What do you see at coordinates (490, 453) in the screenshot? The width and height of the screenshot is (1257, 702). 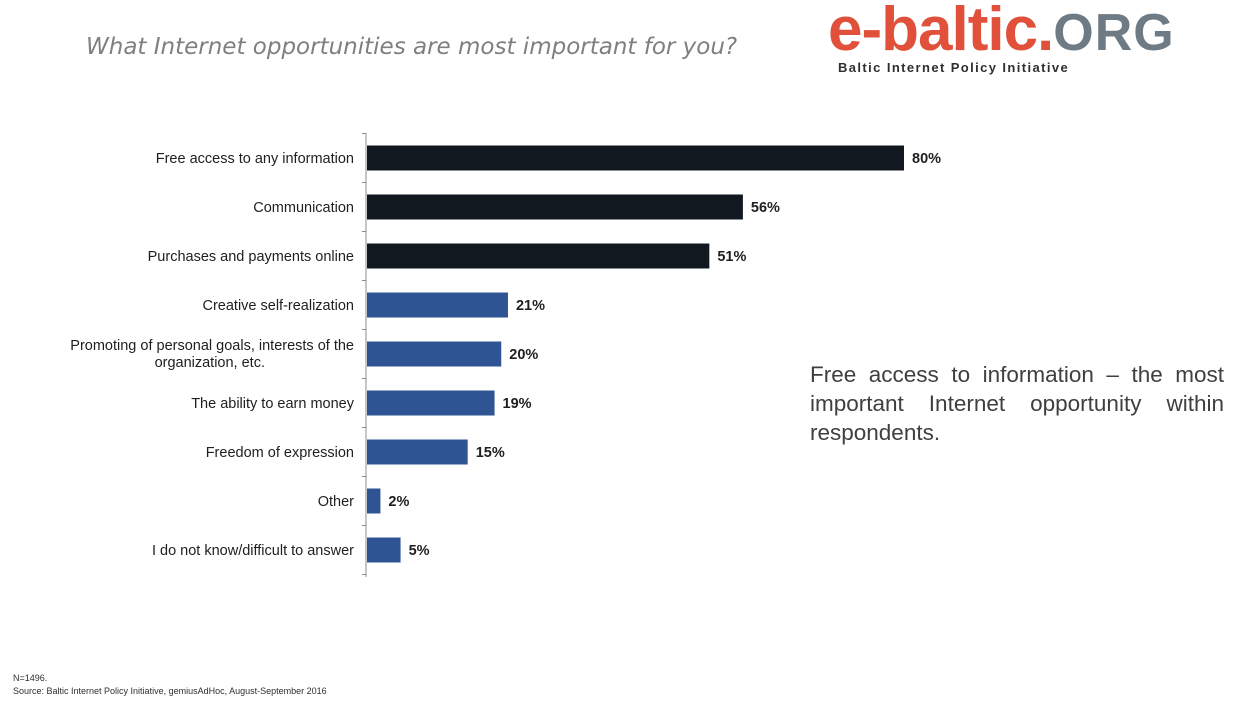 I see `data-label: 15%` at bounding box center [490, 453].